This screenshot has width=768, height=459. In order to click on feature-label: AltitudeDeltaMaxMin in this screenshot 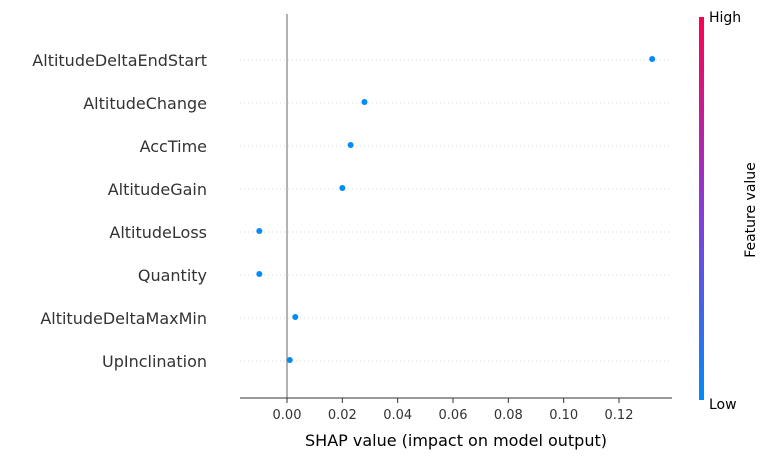, I will do `click(123, 318)`.